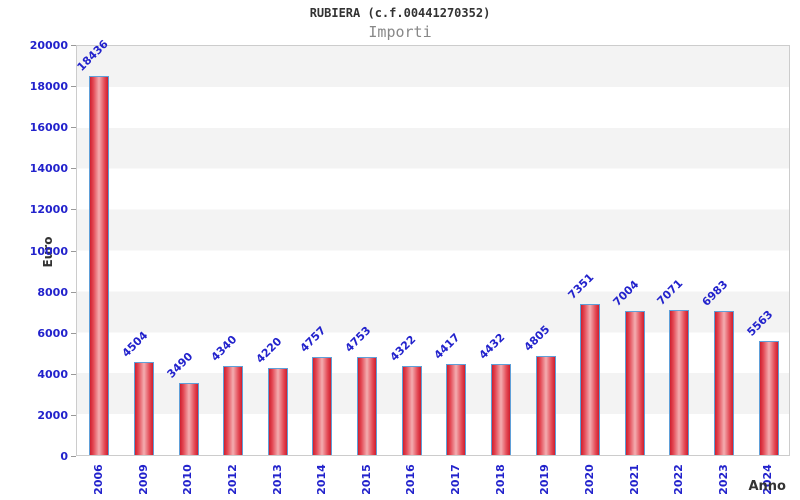 Image resolution: width=800 pixels, height=500 pixels. Describe the element at coordinates (52, 374) in the screenshot. I see `y-tick-label: 4000` at that location.